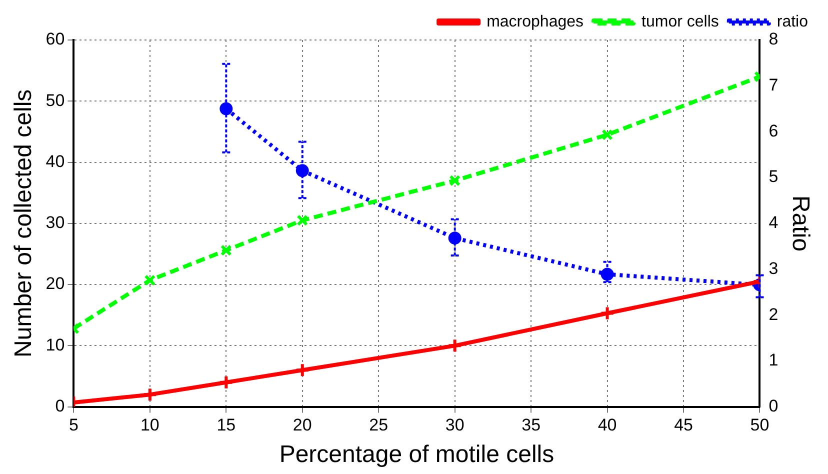 Image resolution: width=828 pixels, height=474 pixels. Describe the element at coordinates (150, 425) in the screenshot. I see `x-tick-label: 10` at that location.